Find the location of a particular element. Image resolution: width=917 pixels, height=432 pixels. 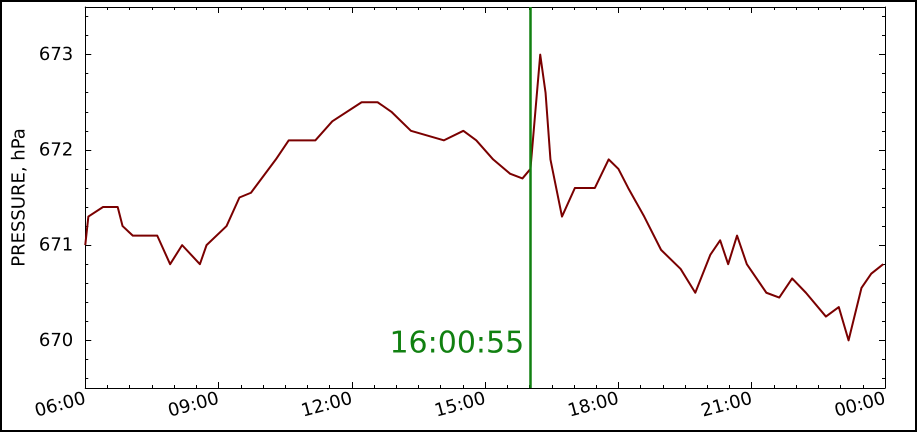

y-axis-title: PRESSURE, hPa is located at coordinates (19, 197).